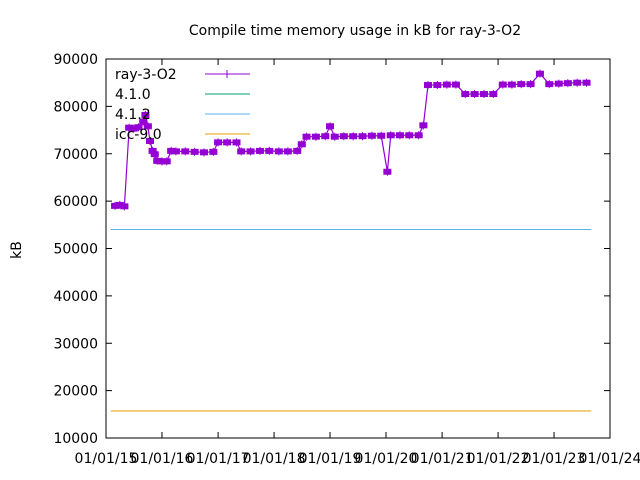 The width and height of the screenshot is (640, 480). Describe the element at coordinates (75, 60) in the screenshot. I see `y-tick-label: 90000` at that location.